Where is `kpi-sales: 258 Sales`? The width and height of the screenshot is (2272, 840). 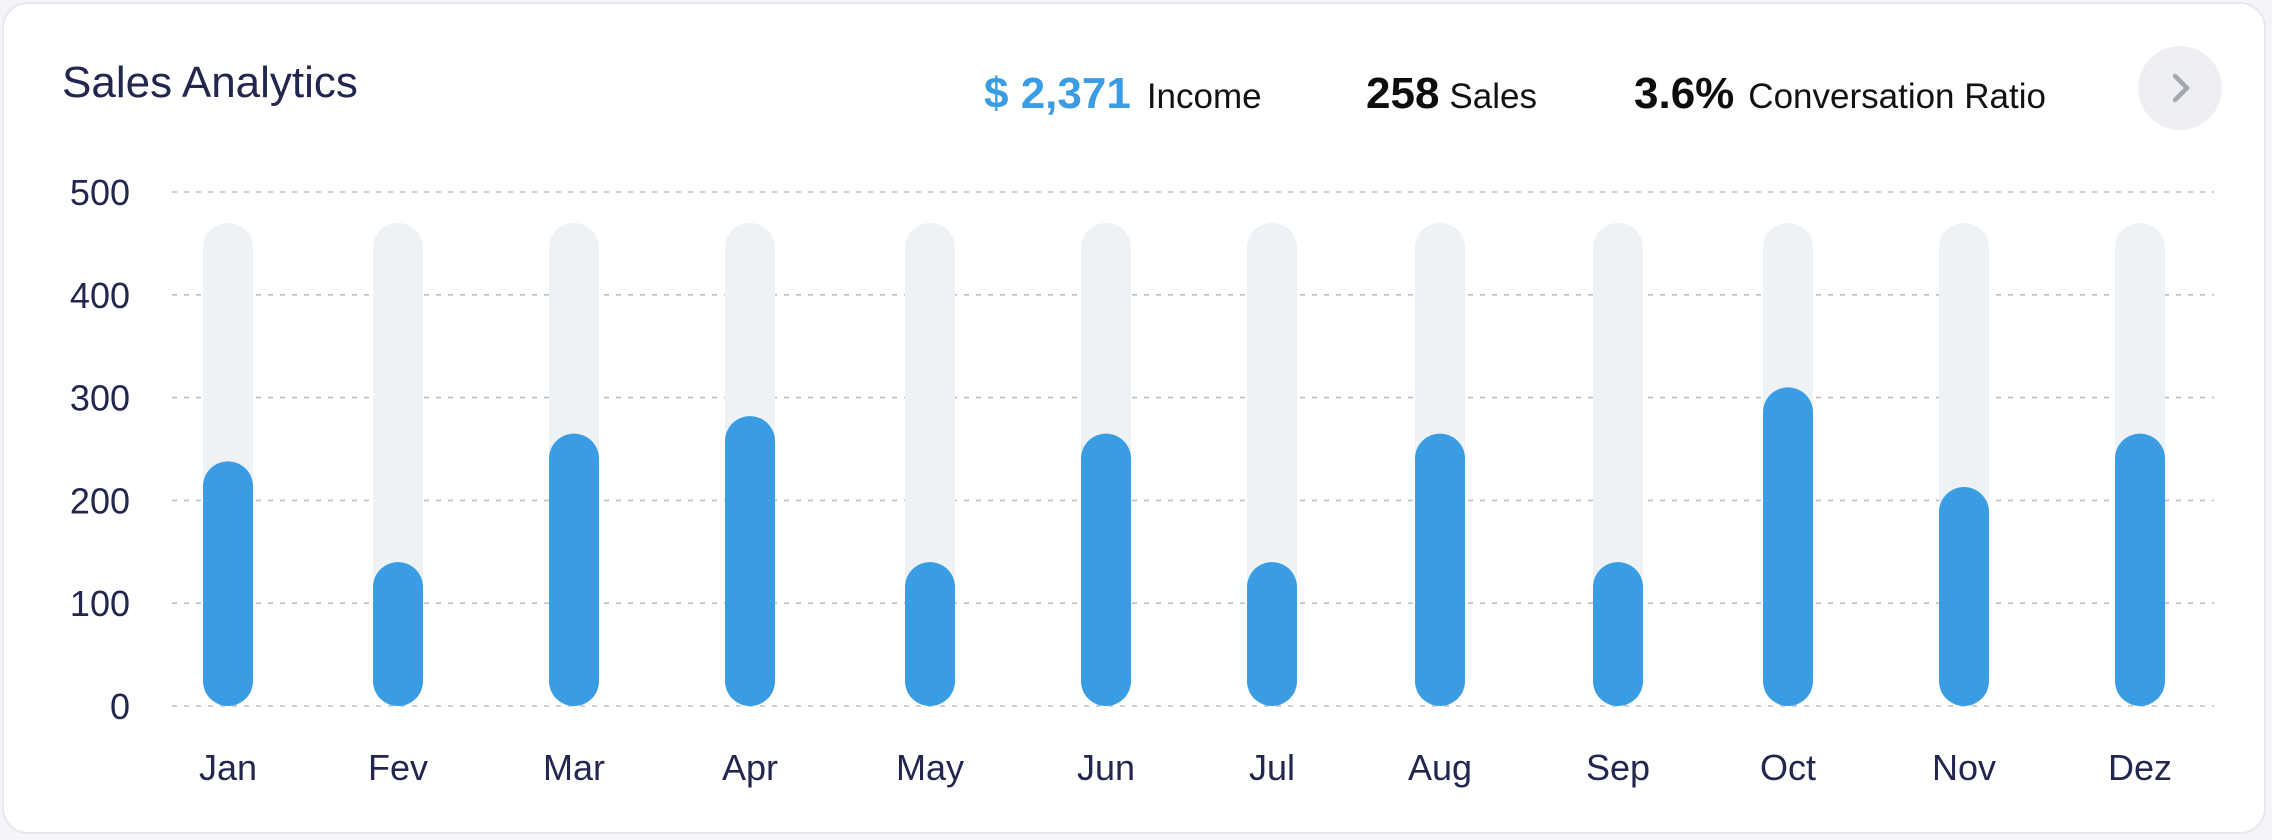
kpi-sales: 258 Sales is located at coordinates (1451, 95).